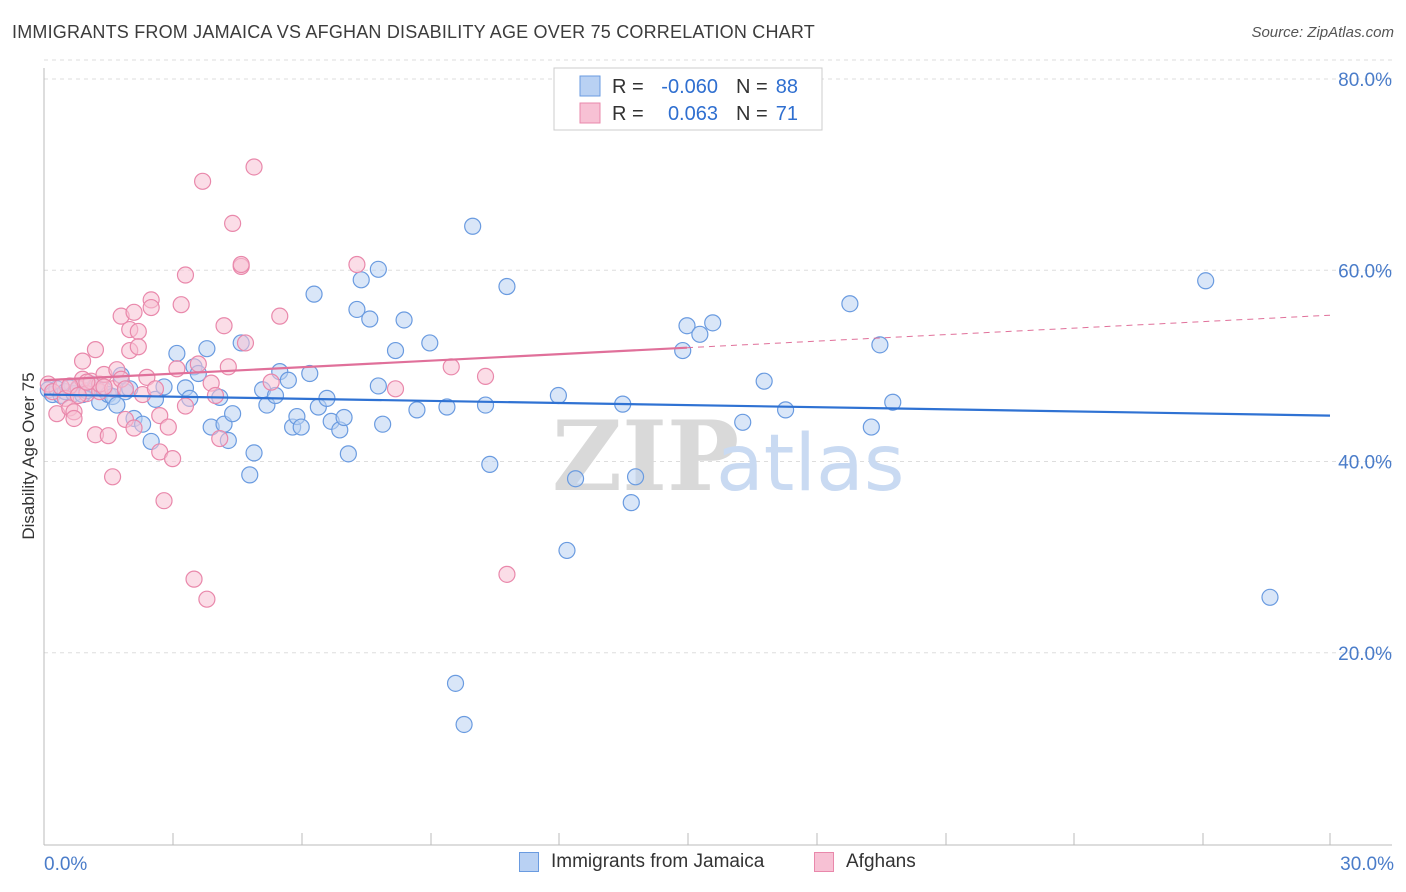 The image size is (1406, 892). Describe the element at coordinates (1365, 80) in the screenshot. I see `y-tick-label: 80.0%` at that location.